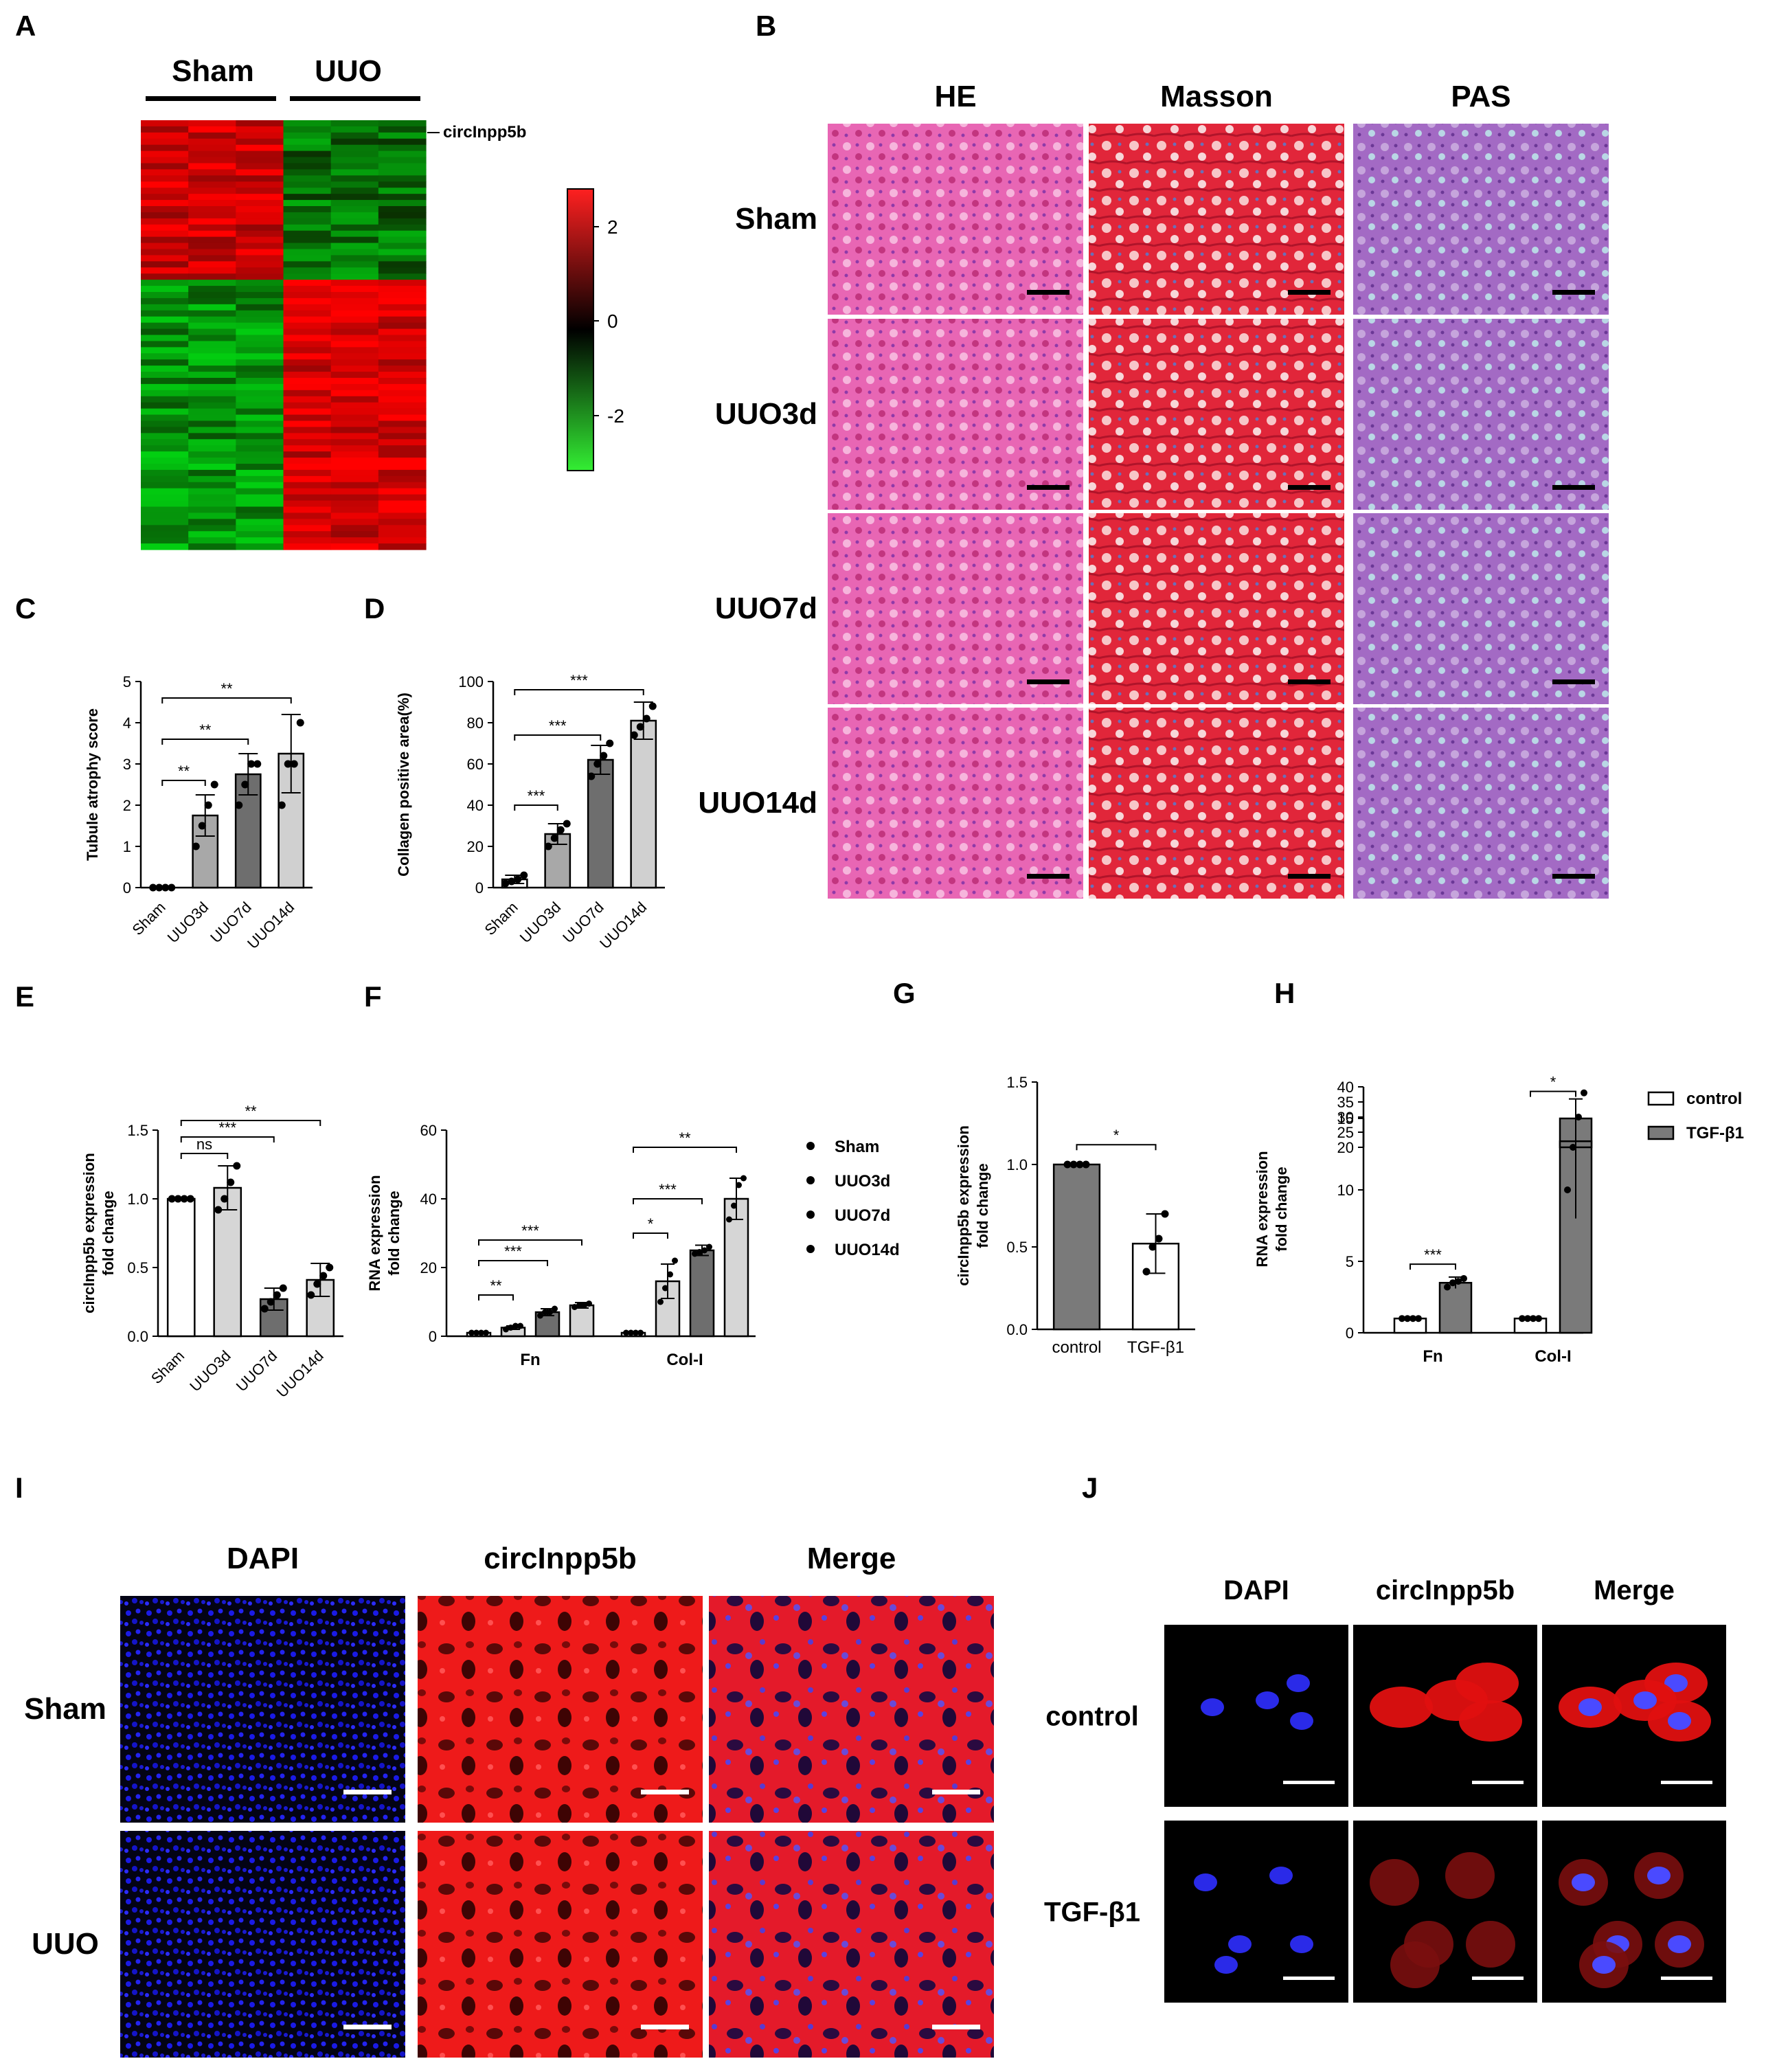  What do you see at coordinates (530, 1230) in the screenshot?
I see `significance-label: ***` at bounding box center [530, 1230].